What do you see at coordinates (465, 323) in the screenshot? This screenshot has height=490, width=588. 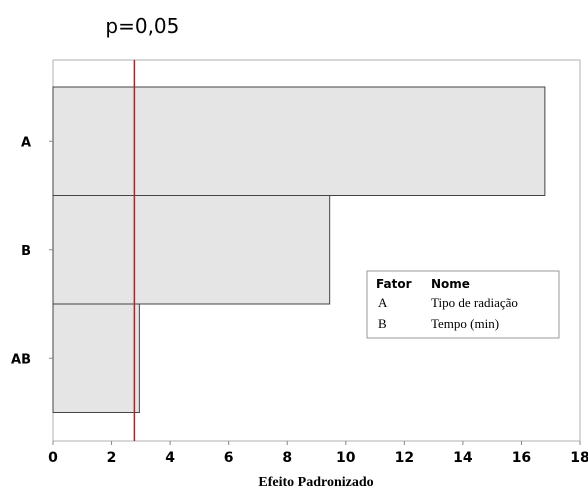 I see `legend-row-name: Tempo (min)` at bounding box center [465, 323].